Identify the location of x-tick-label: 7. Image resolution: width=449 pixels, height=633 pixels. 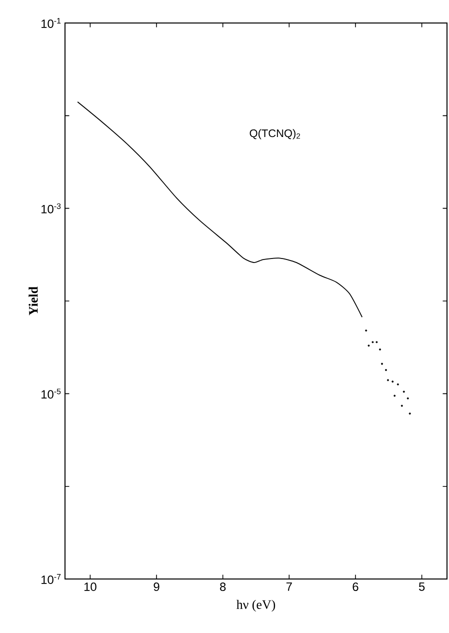
(289, 586).